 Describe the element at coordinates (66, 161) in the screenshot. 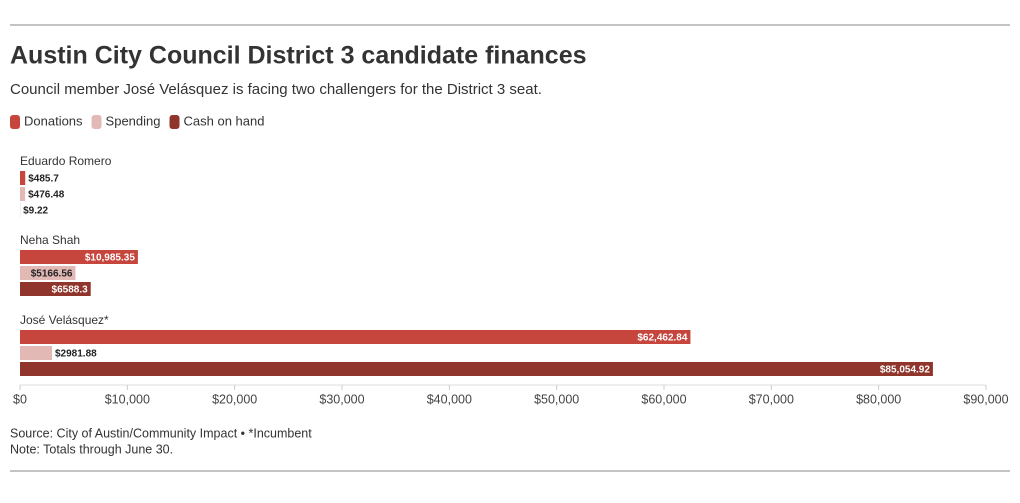

I see `category-label: Eduardo Romero` at that location.